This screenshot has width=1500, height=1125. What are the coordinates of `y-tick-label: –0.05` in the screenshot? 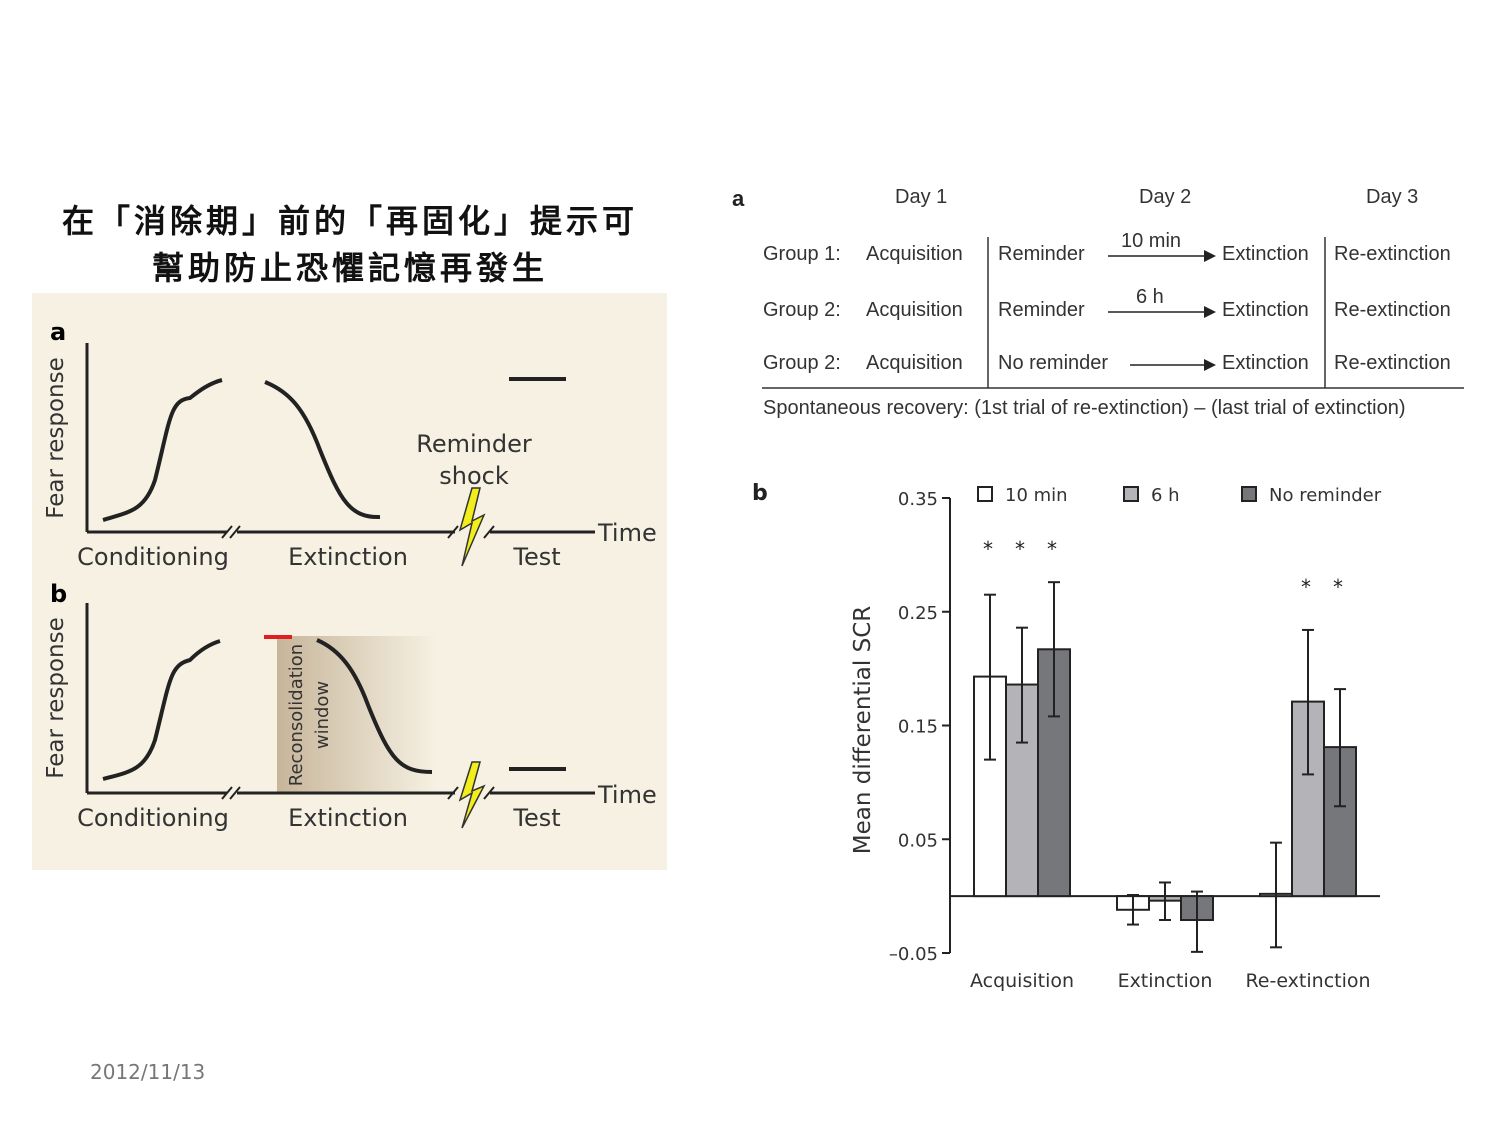 It's located at (913, 954).